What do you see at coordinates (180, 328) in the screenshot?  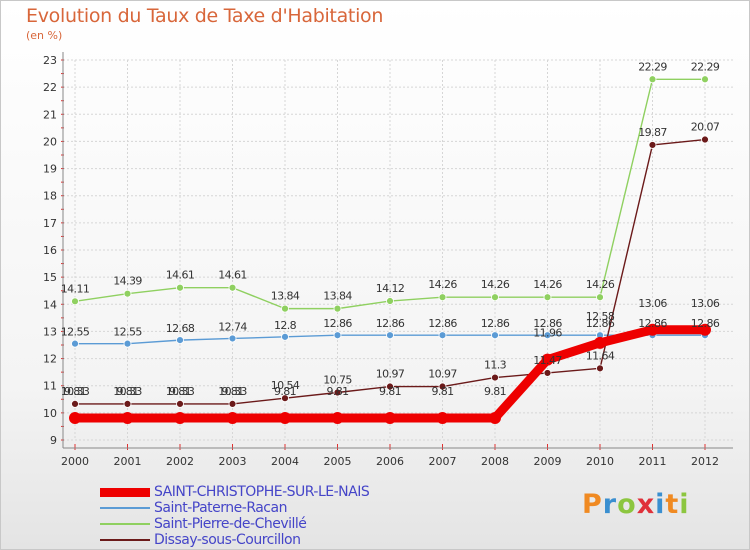 I see `data-label: 12.68` at bounding box center [180, 328].